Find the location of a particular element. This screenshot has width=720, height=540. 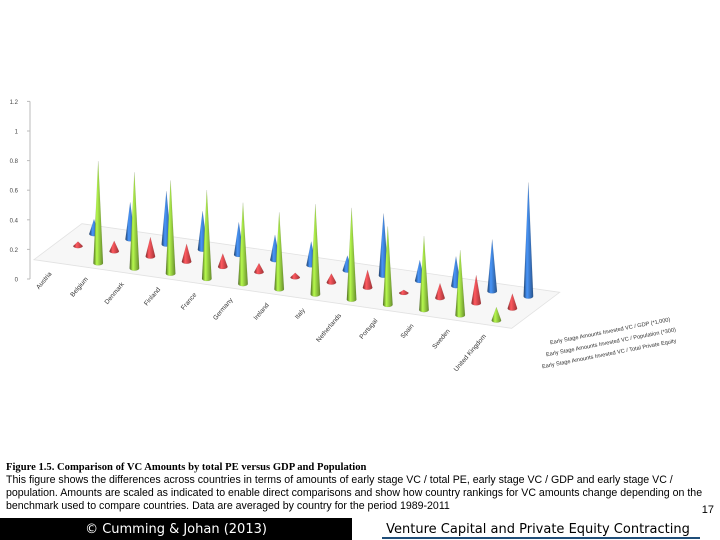

y-tick-label: 0.2 is located at coordinates (14, 251).